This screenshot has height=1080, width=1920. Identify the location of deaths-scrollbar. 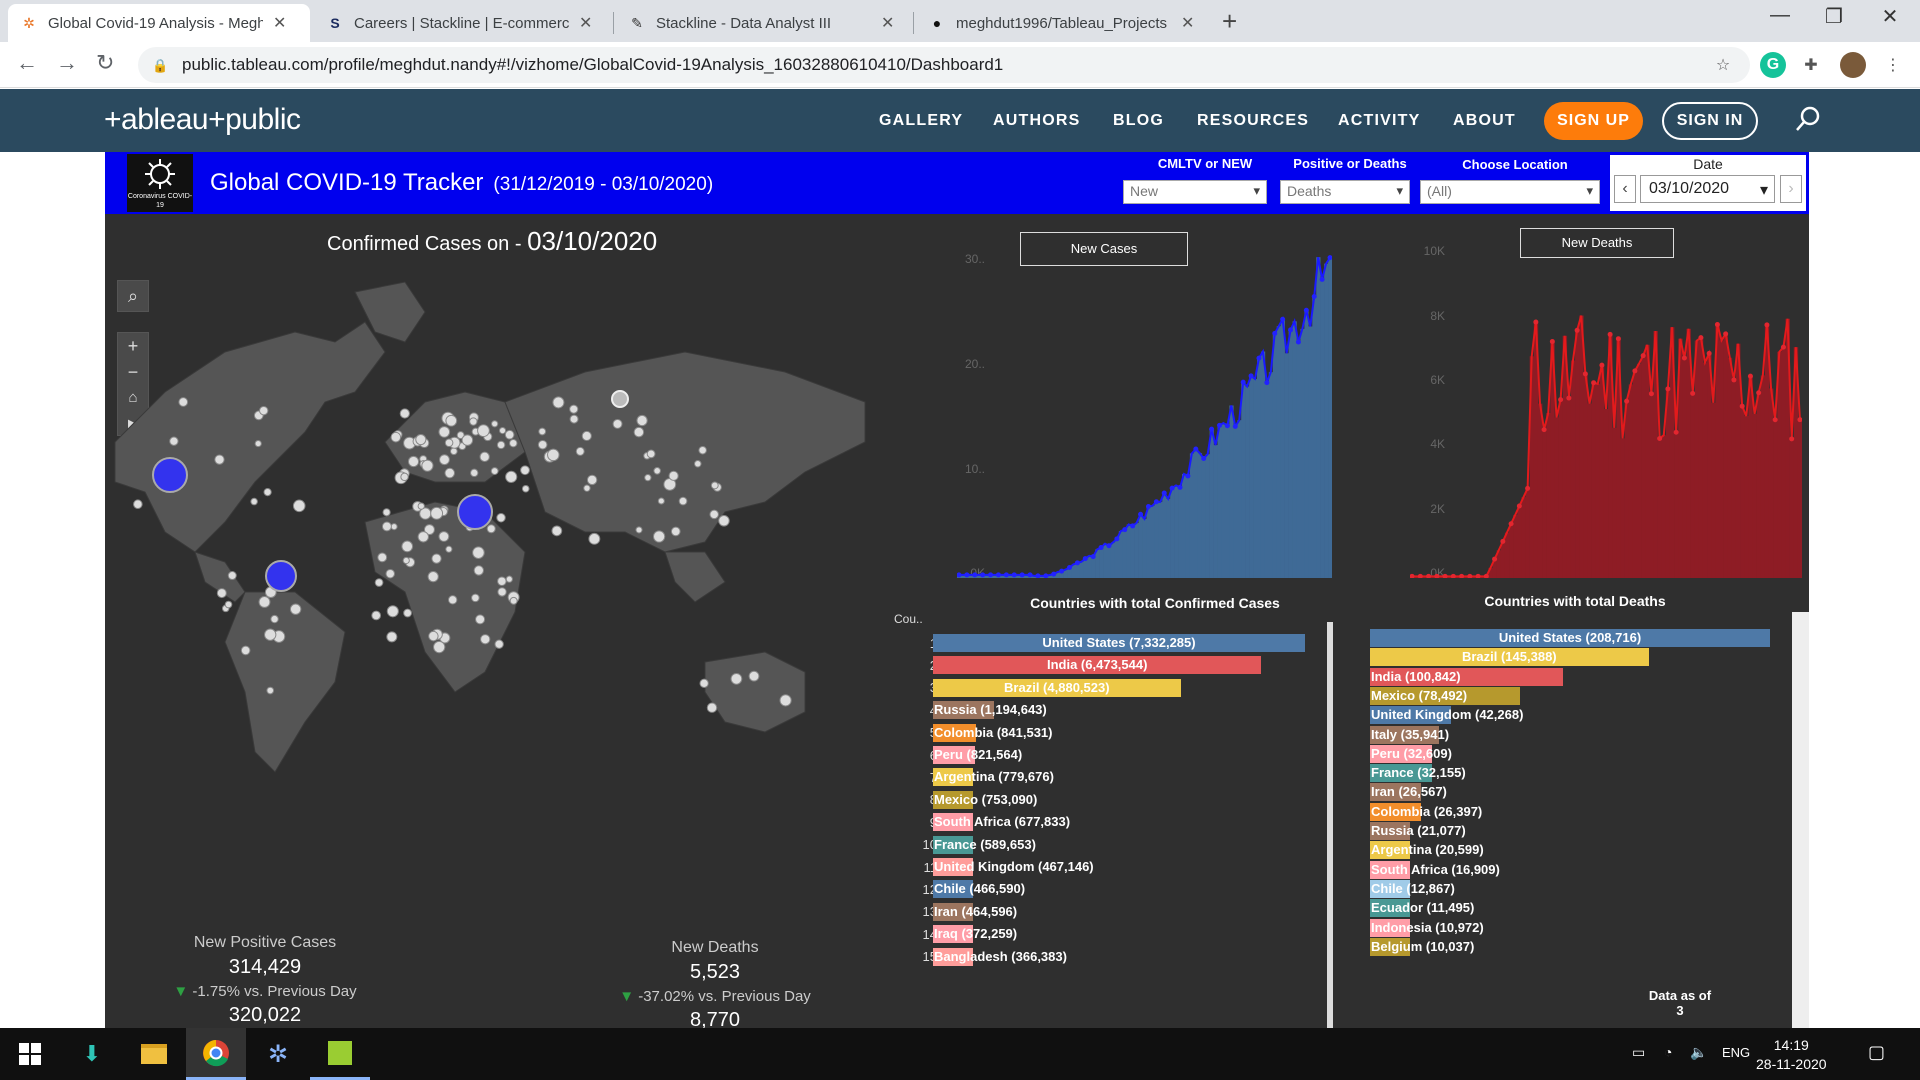
(1800, 820).